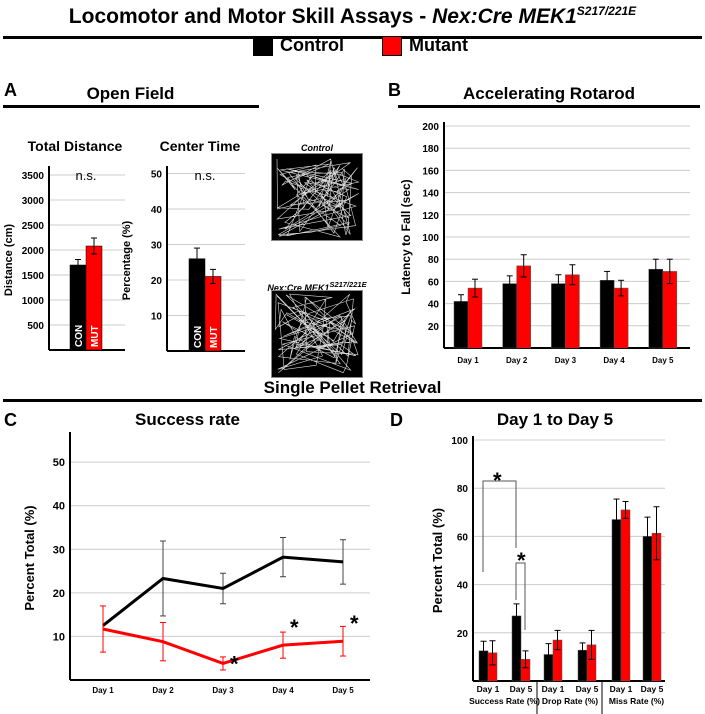 The height and width of the screenshot is (714, 705). I want to click on bar-label: MUT, so click(95, 336).